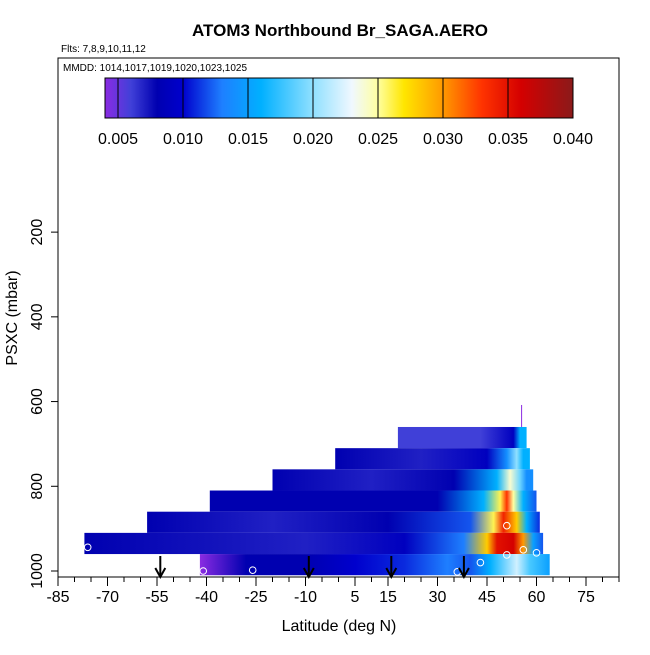  I want to click on x-axis-label: Latitude (deg N), so click(339, 626).